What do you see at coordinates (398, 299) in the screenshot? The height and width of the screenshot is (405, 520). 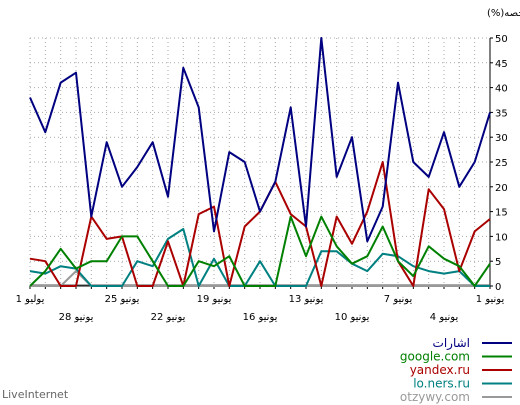 I see `x-tick-label: 7 يونيو` at bounding box center [398, 299].